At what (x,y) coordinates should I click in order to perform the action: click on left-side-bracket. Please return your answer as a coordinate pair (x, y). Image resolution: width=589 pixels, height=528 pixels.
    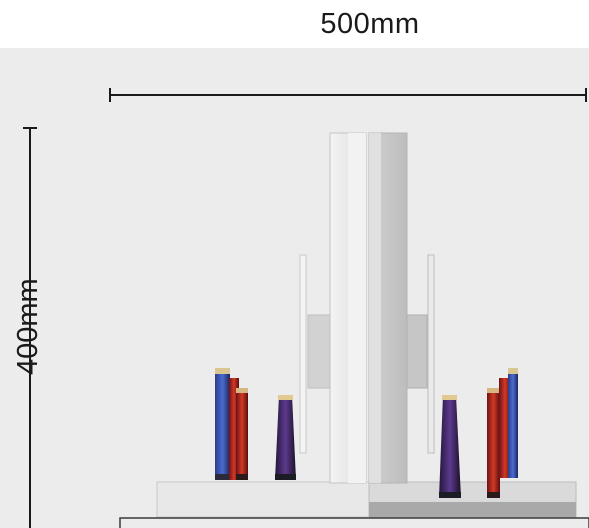
    Looking at the image, I should click on (319, 351).